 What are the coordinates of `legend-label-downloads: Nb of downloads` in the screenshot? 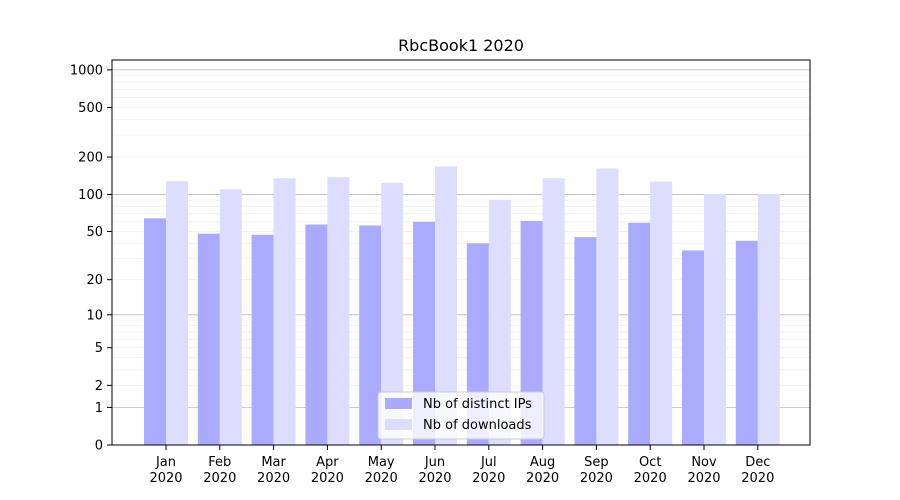 It's located at (477, 425).